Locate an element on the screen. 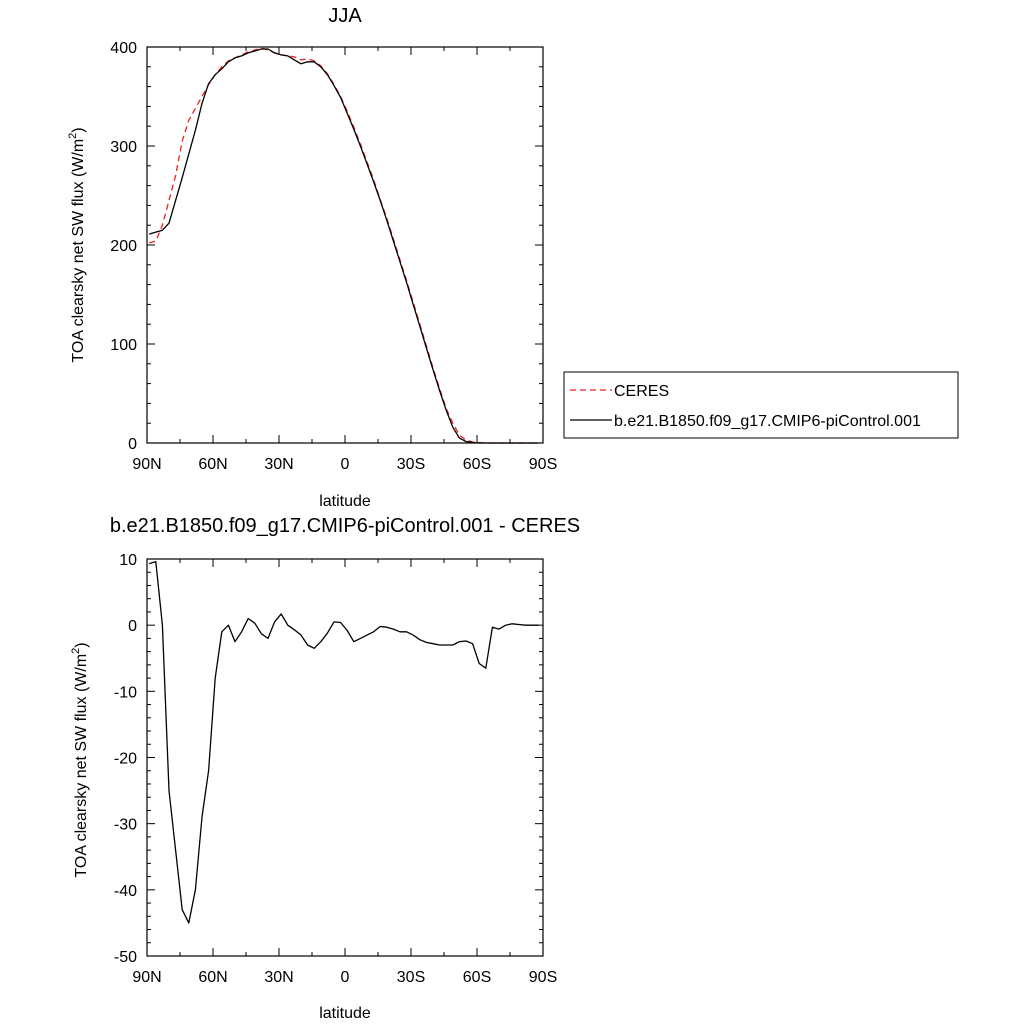  bottom-x-axis-label: latitude is located at coordinates (345, 1013).